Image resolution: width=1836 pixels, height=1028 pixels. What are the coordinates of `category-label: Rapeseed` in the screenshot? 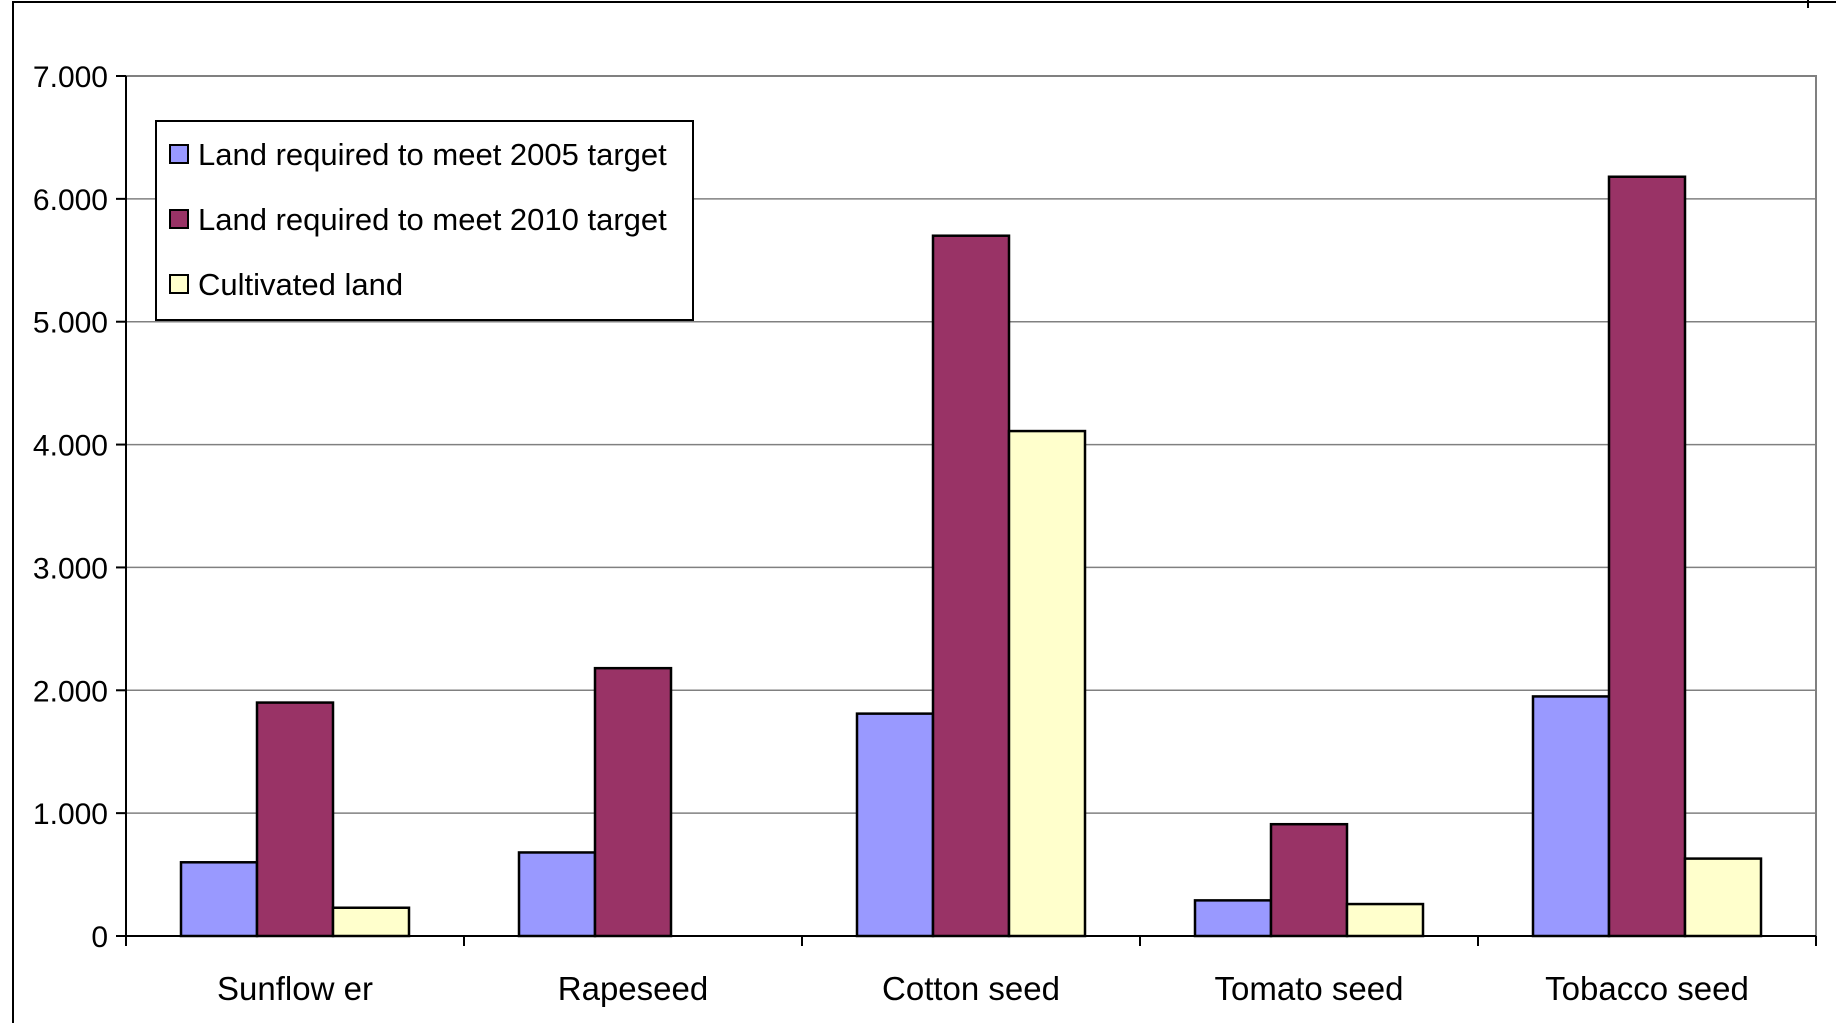 It's located at (633, 988).